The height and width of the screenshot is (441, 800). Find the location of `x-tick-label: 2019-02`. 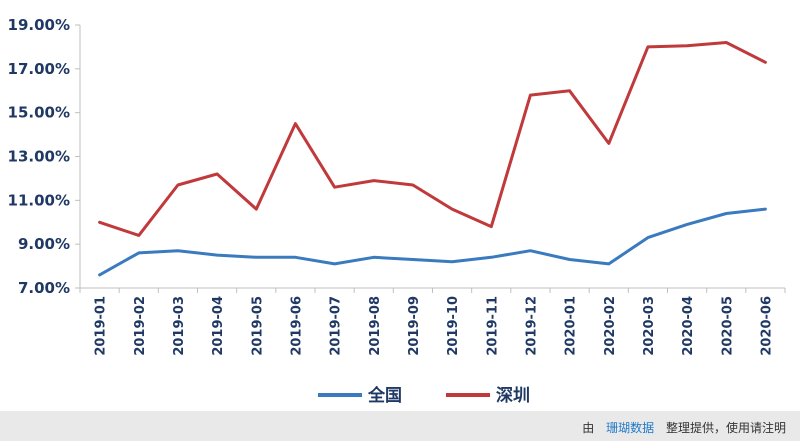

x-tick-label: 2019-02 is located at coordinates (140, 326).